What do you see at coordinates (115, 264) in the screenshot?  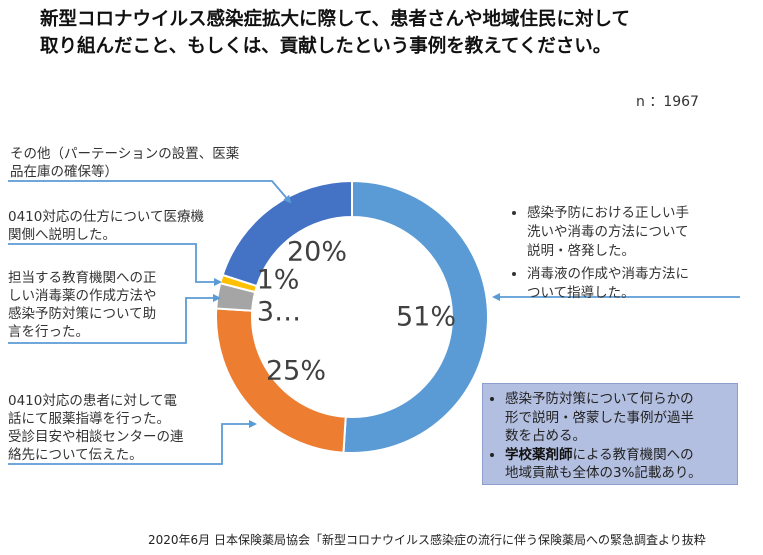 I see `leader-medical` at bounding box center [115, 264].